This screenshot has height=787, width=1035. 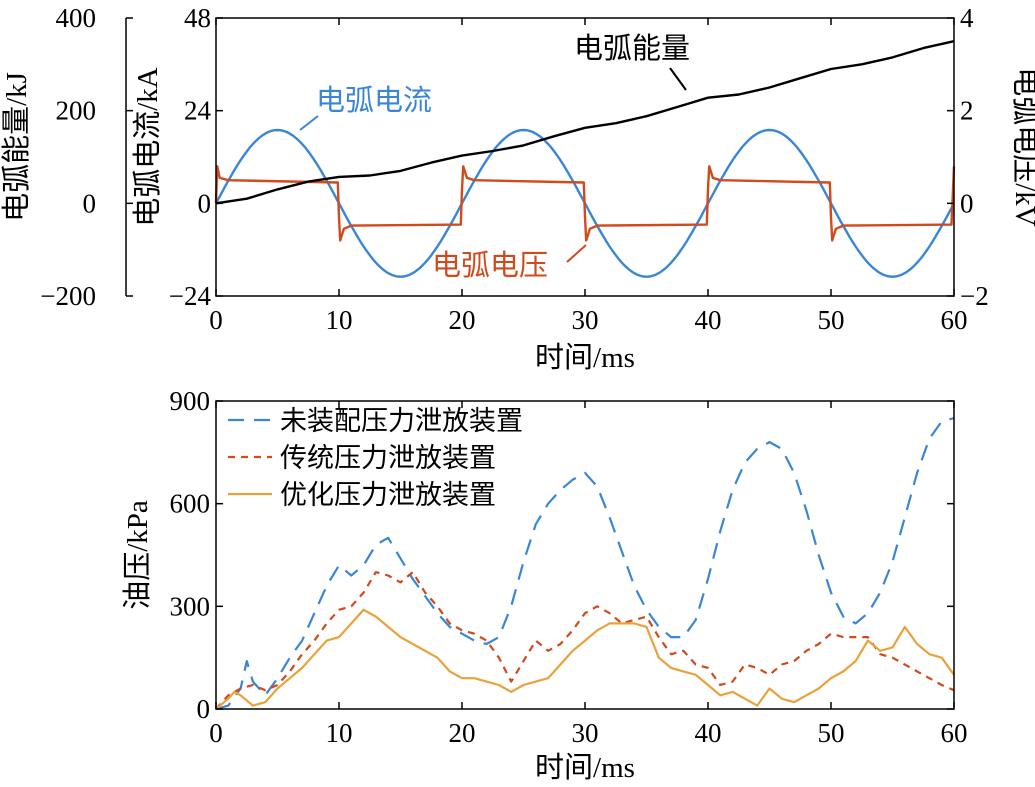 I want to click on current-tick-label: −24, so click(x=190, y=296).